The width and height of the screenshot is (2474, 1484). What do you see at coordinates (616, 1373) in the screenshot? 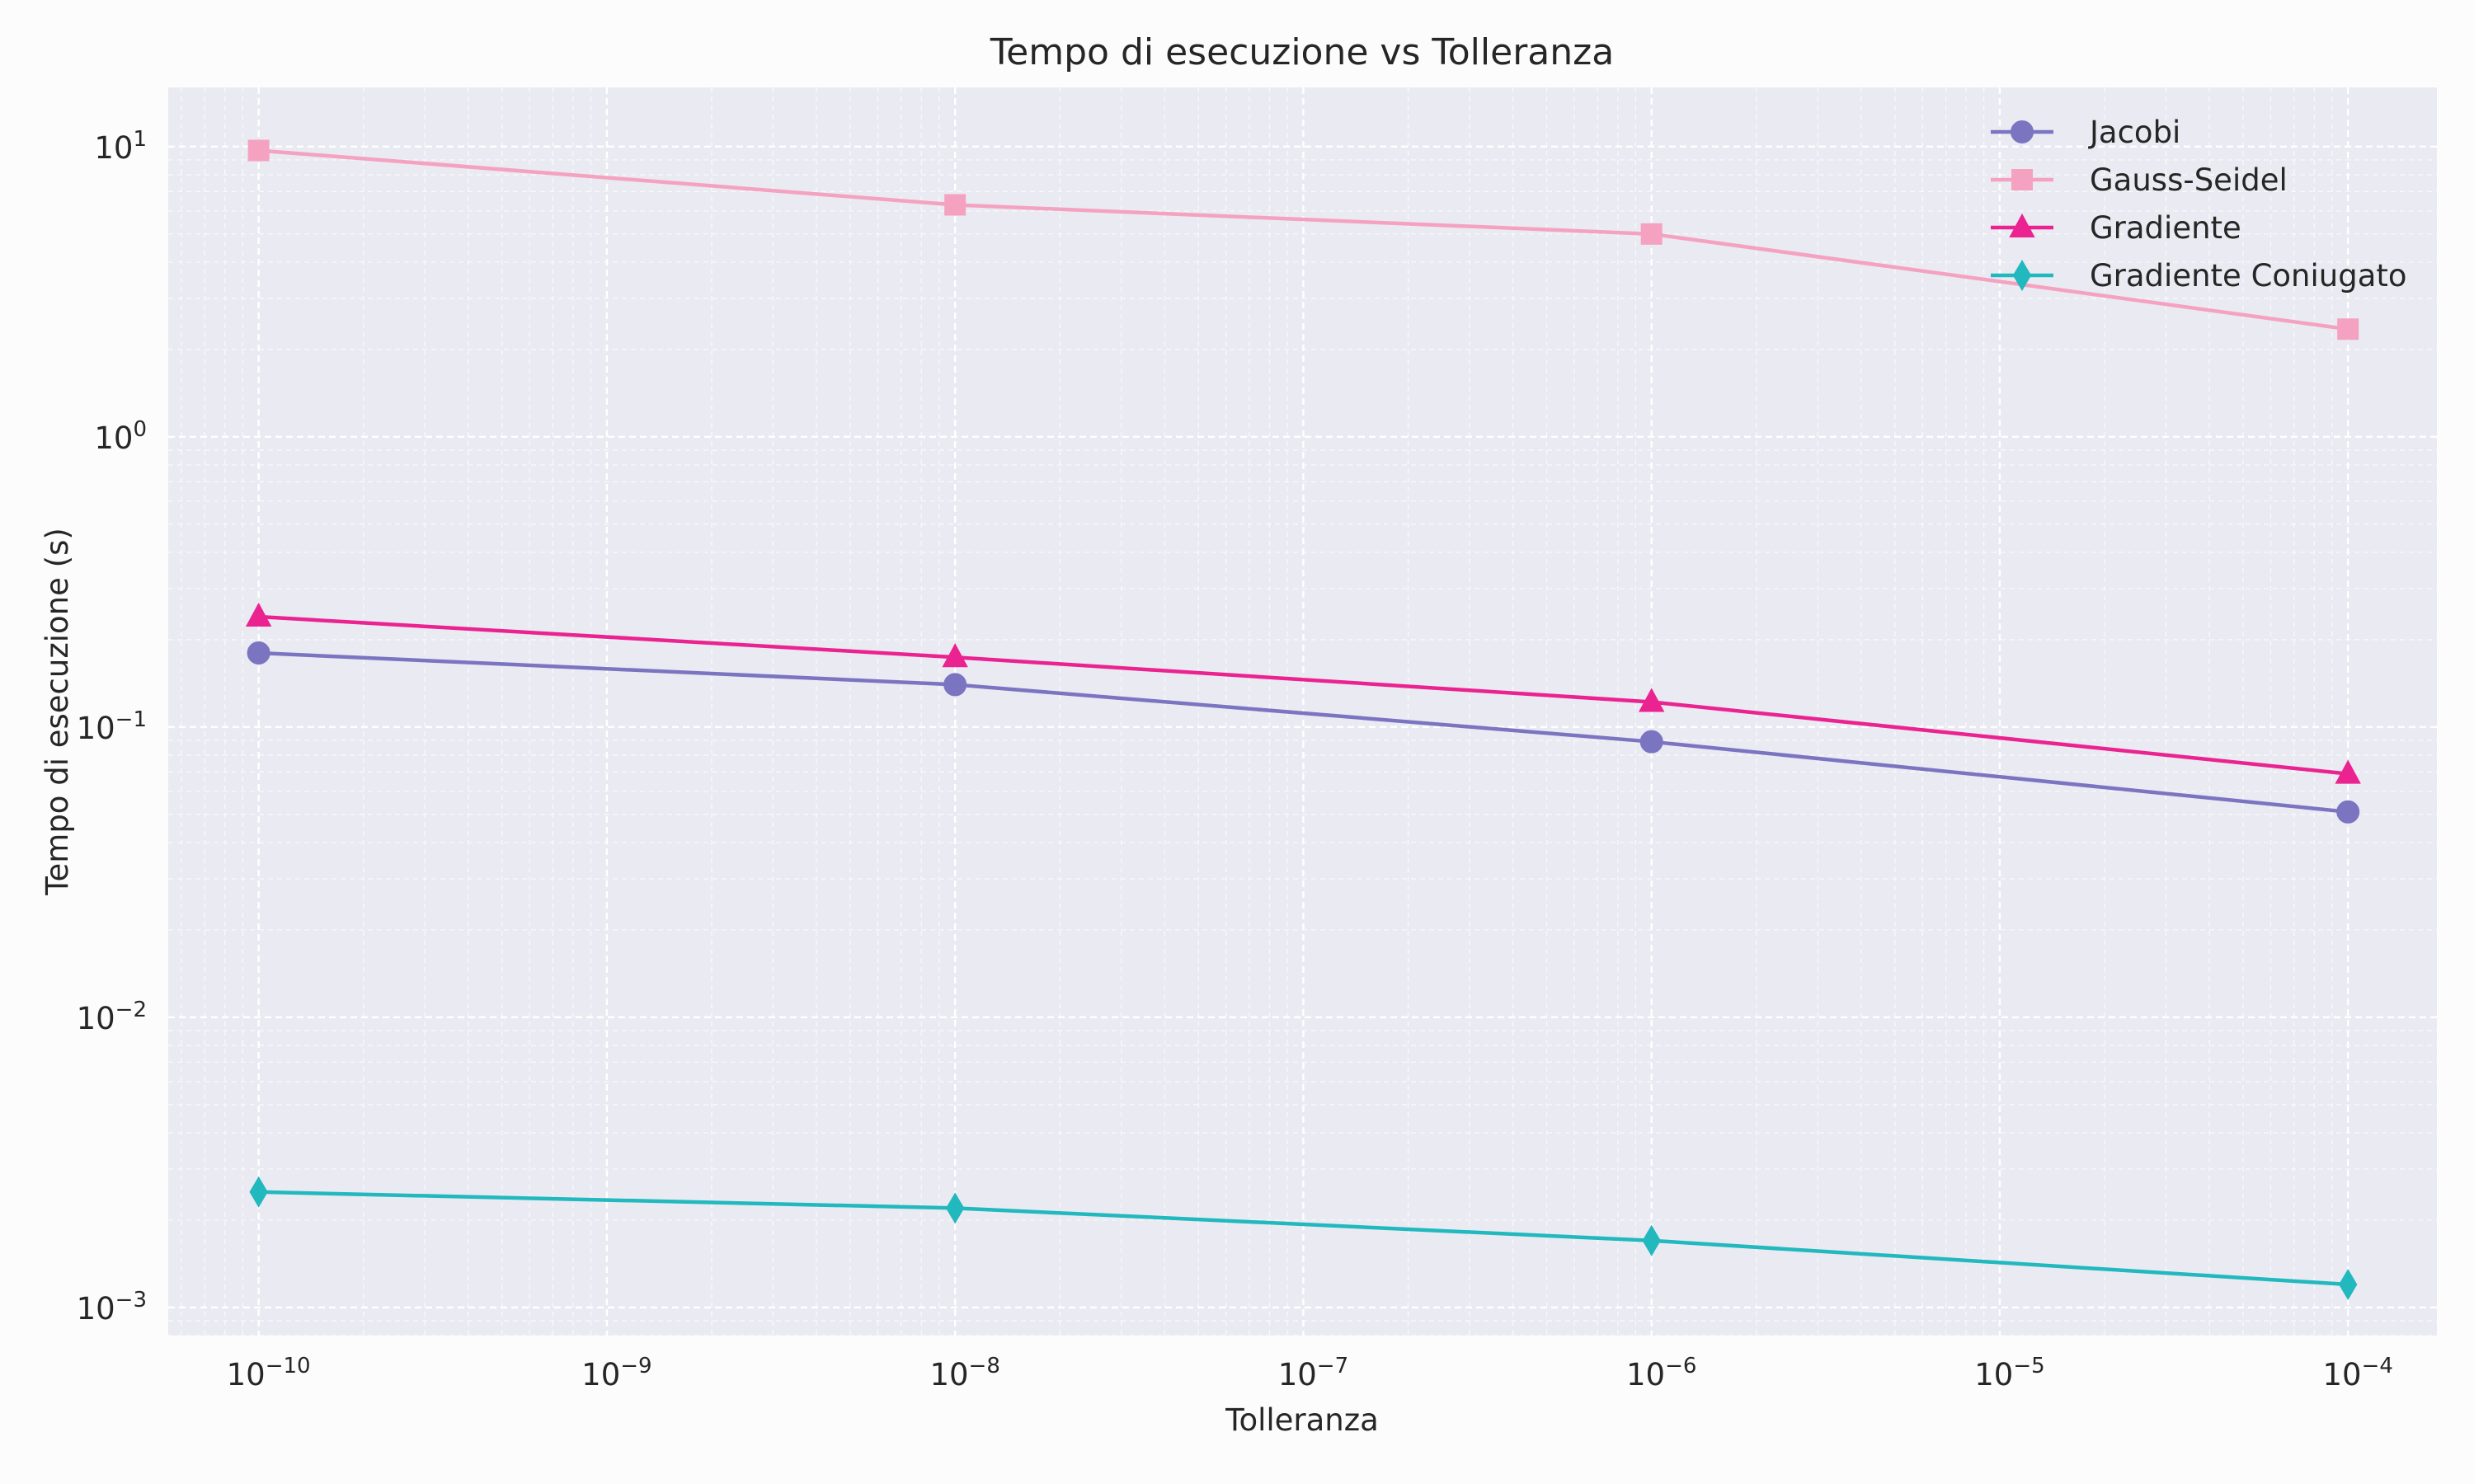
I see `x-tick-label: 10⁻⁹` at bounding box center [616, 1373].